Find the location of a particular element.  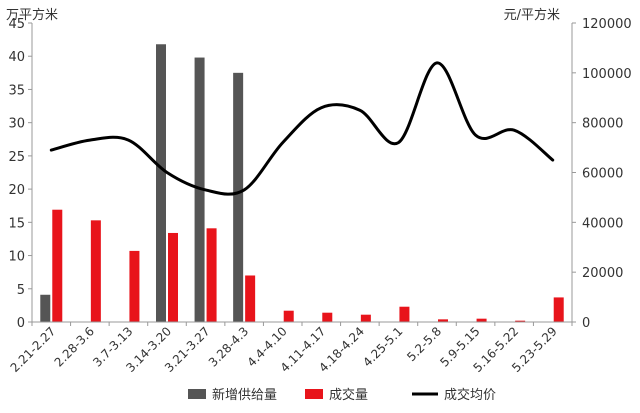

left-tick-label: 30 is located at coordinates (16, 124).